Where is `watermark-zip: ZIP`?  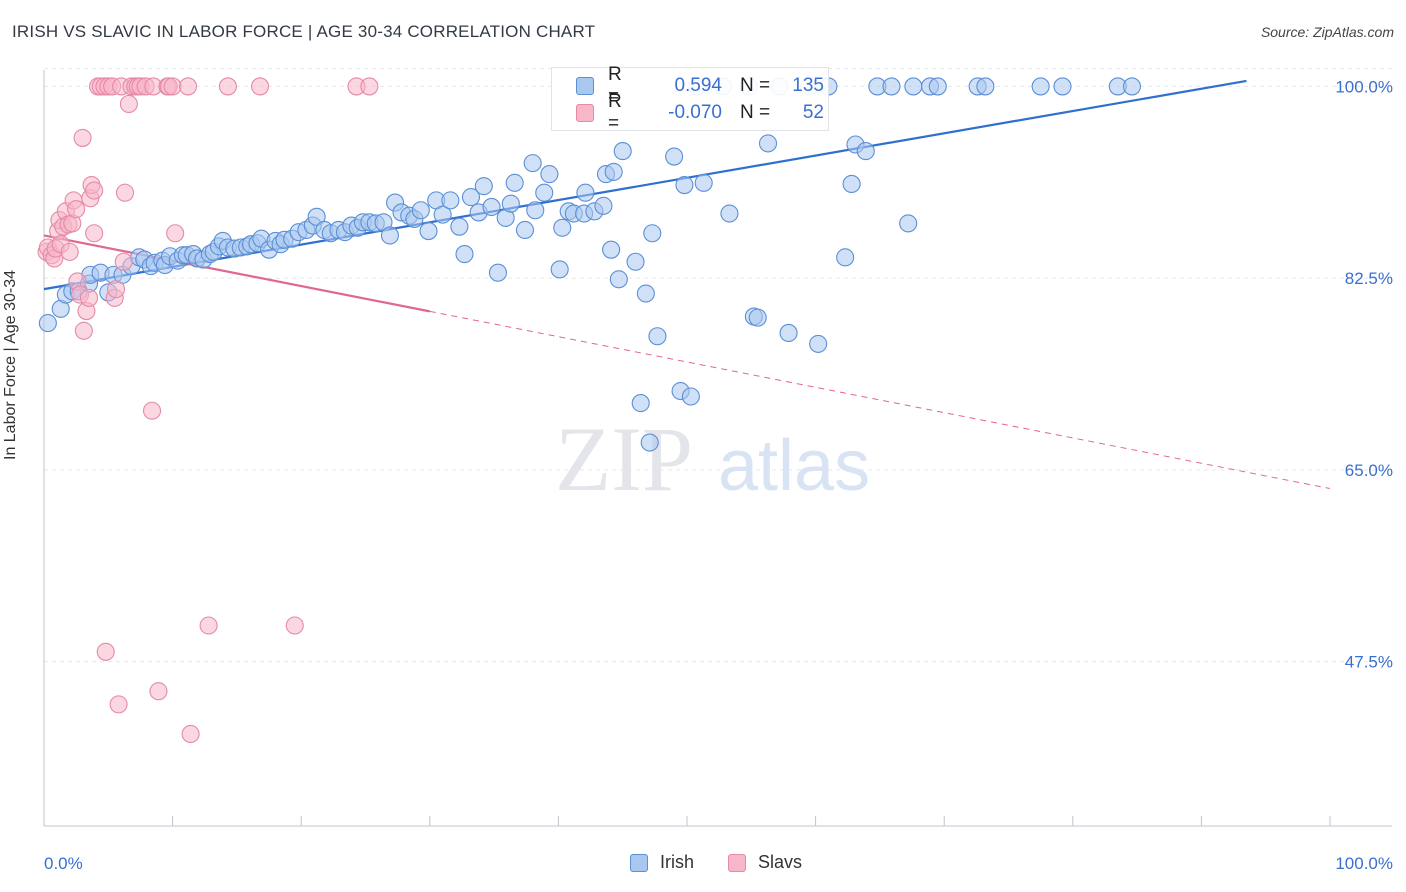 watermark-zip: ZIP is located at coordinates (624, 459).